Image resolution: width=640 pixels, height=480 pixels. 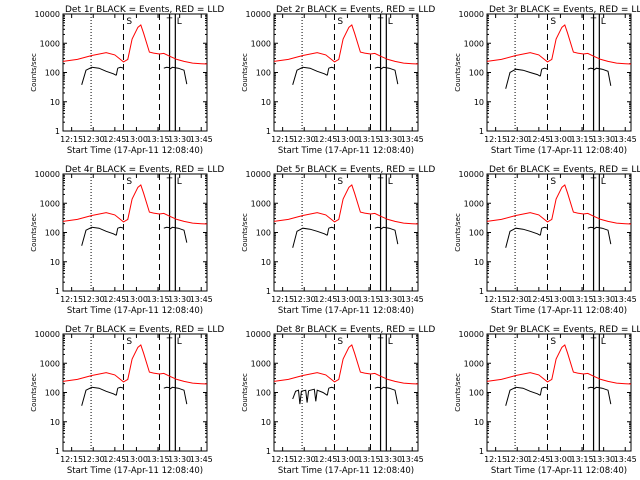 What do you see at coordinates (158, 459) in the screenshot?
I see `x-tick-label: 13:15` at bounding box center [158, 459].